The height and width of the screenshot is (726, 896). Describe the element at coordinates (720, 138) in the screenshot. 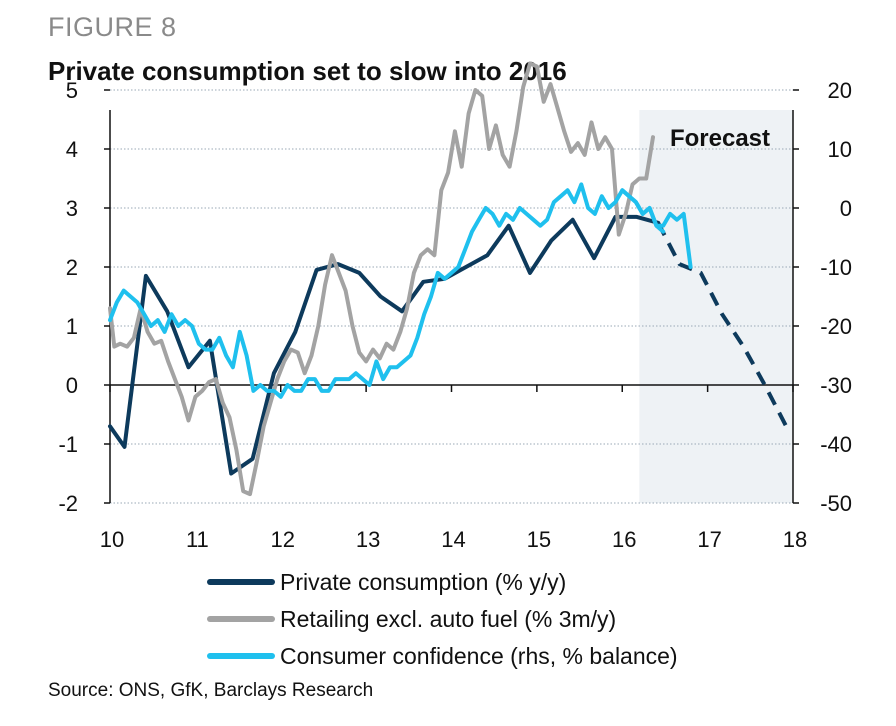

I see `forecast-label: Forecast` at that location.